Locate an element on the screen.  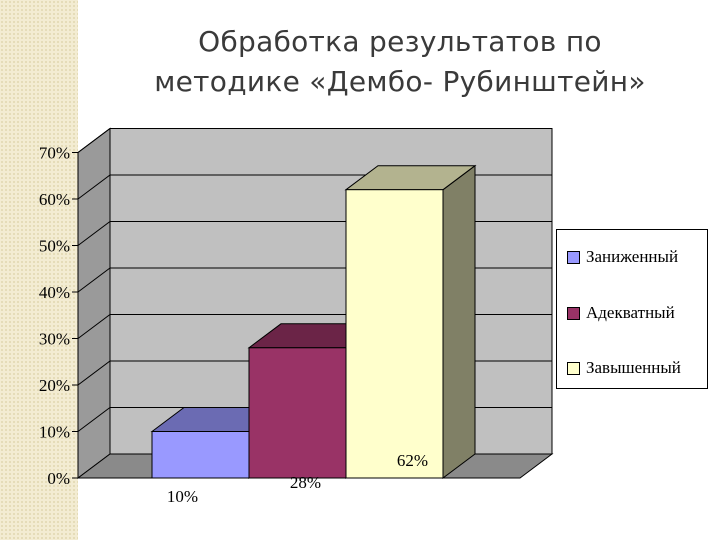
legend-swatch-zanizhenny is located at coordinates (573, 257).